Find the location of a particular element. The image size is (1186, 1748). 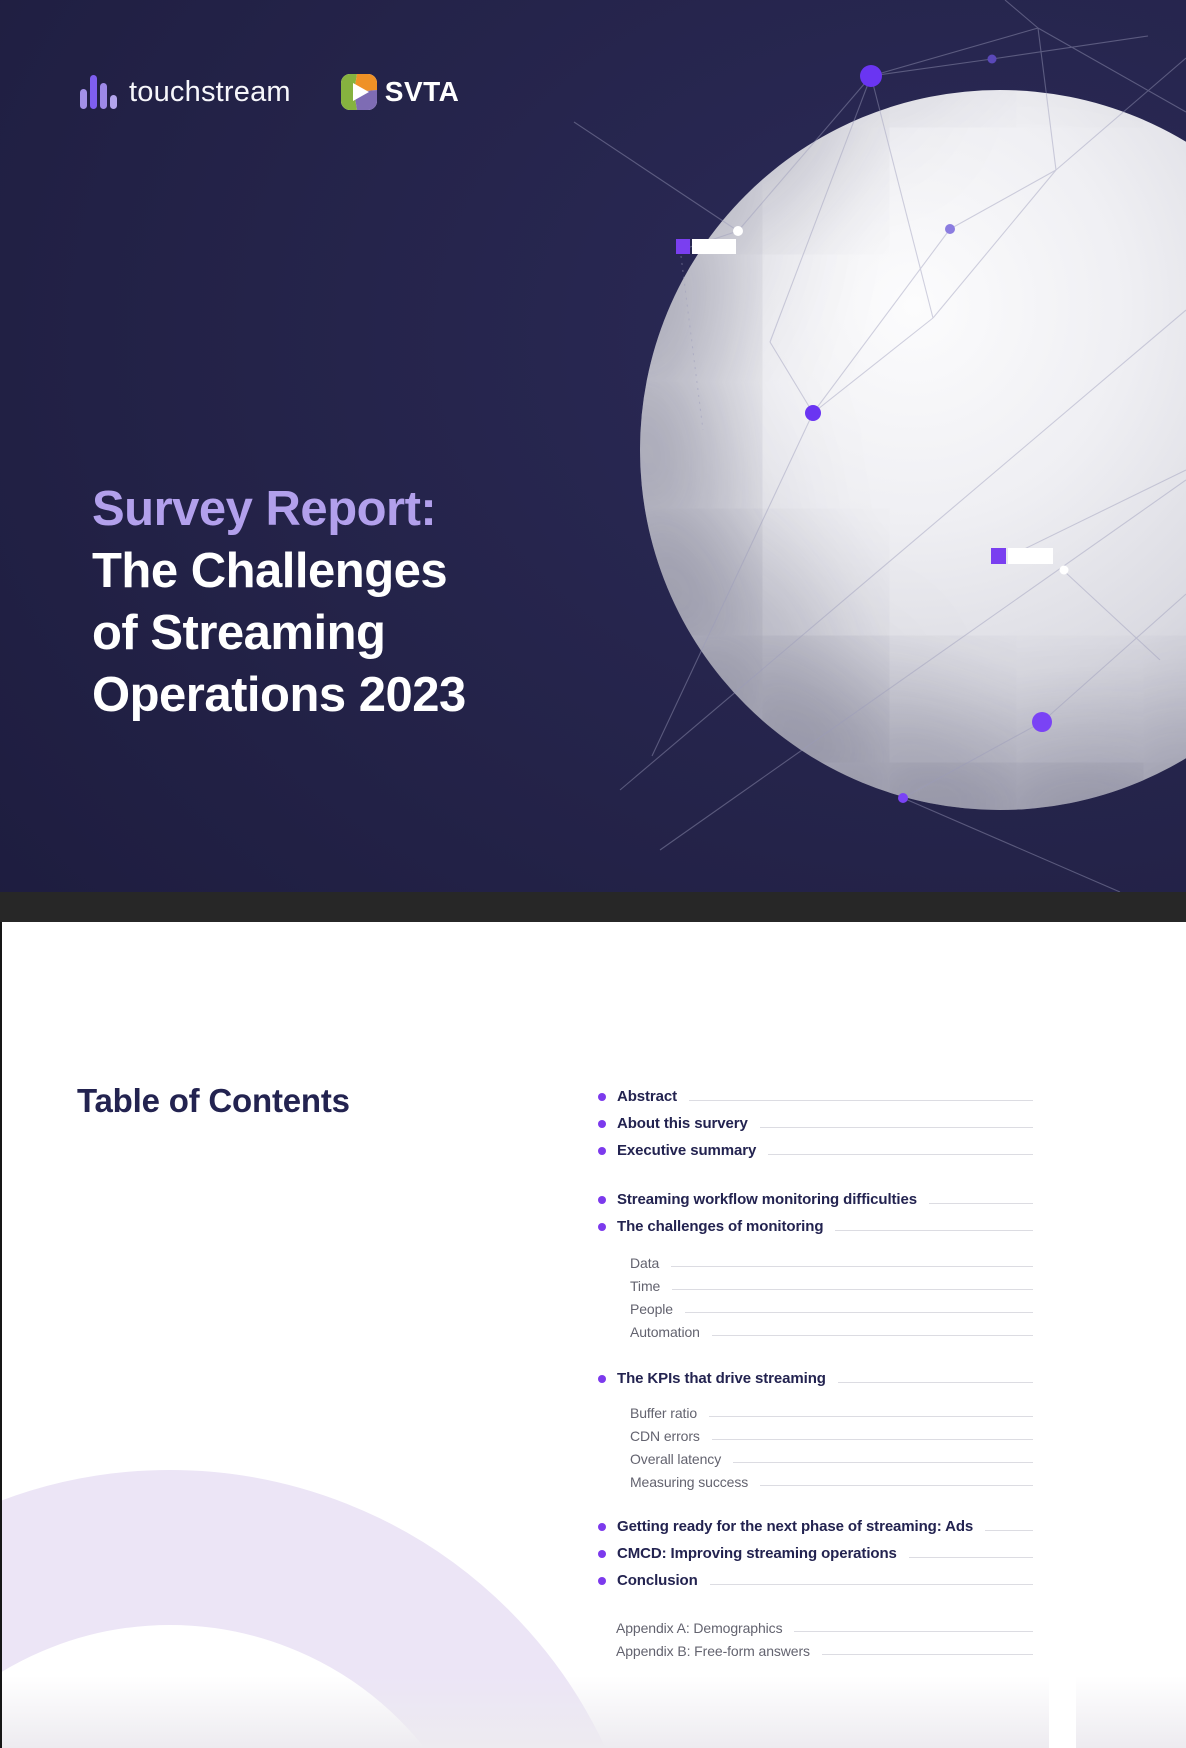

toc-item-label: Abstract is located at coordinates (647, 1096).